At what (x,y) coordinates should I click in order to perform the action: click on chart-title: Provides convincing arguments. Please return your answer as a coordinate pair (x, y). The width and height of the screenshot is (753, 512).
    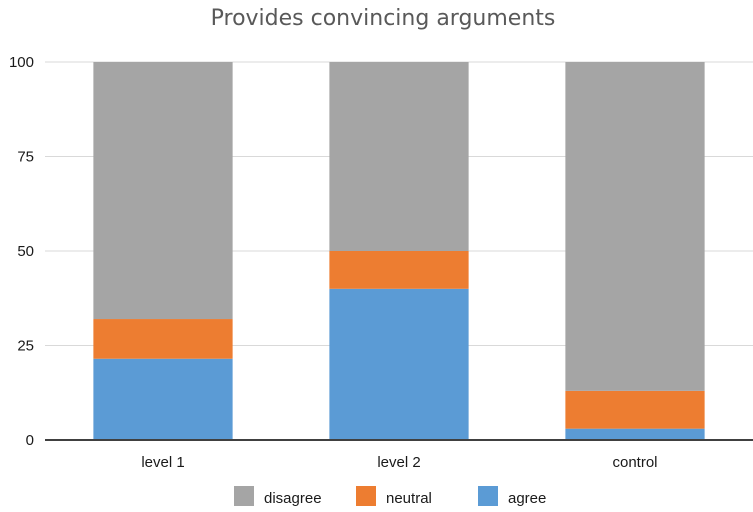
    Looking at the image, I should click on (383, 18).